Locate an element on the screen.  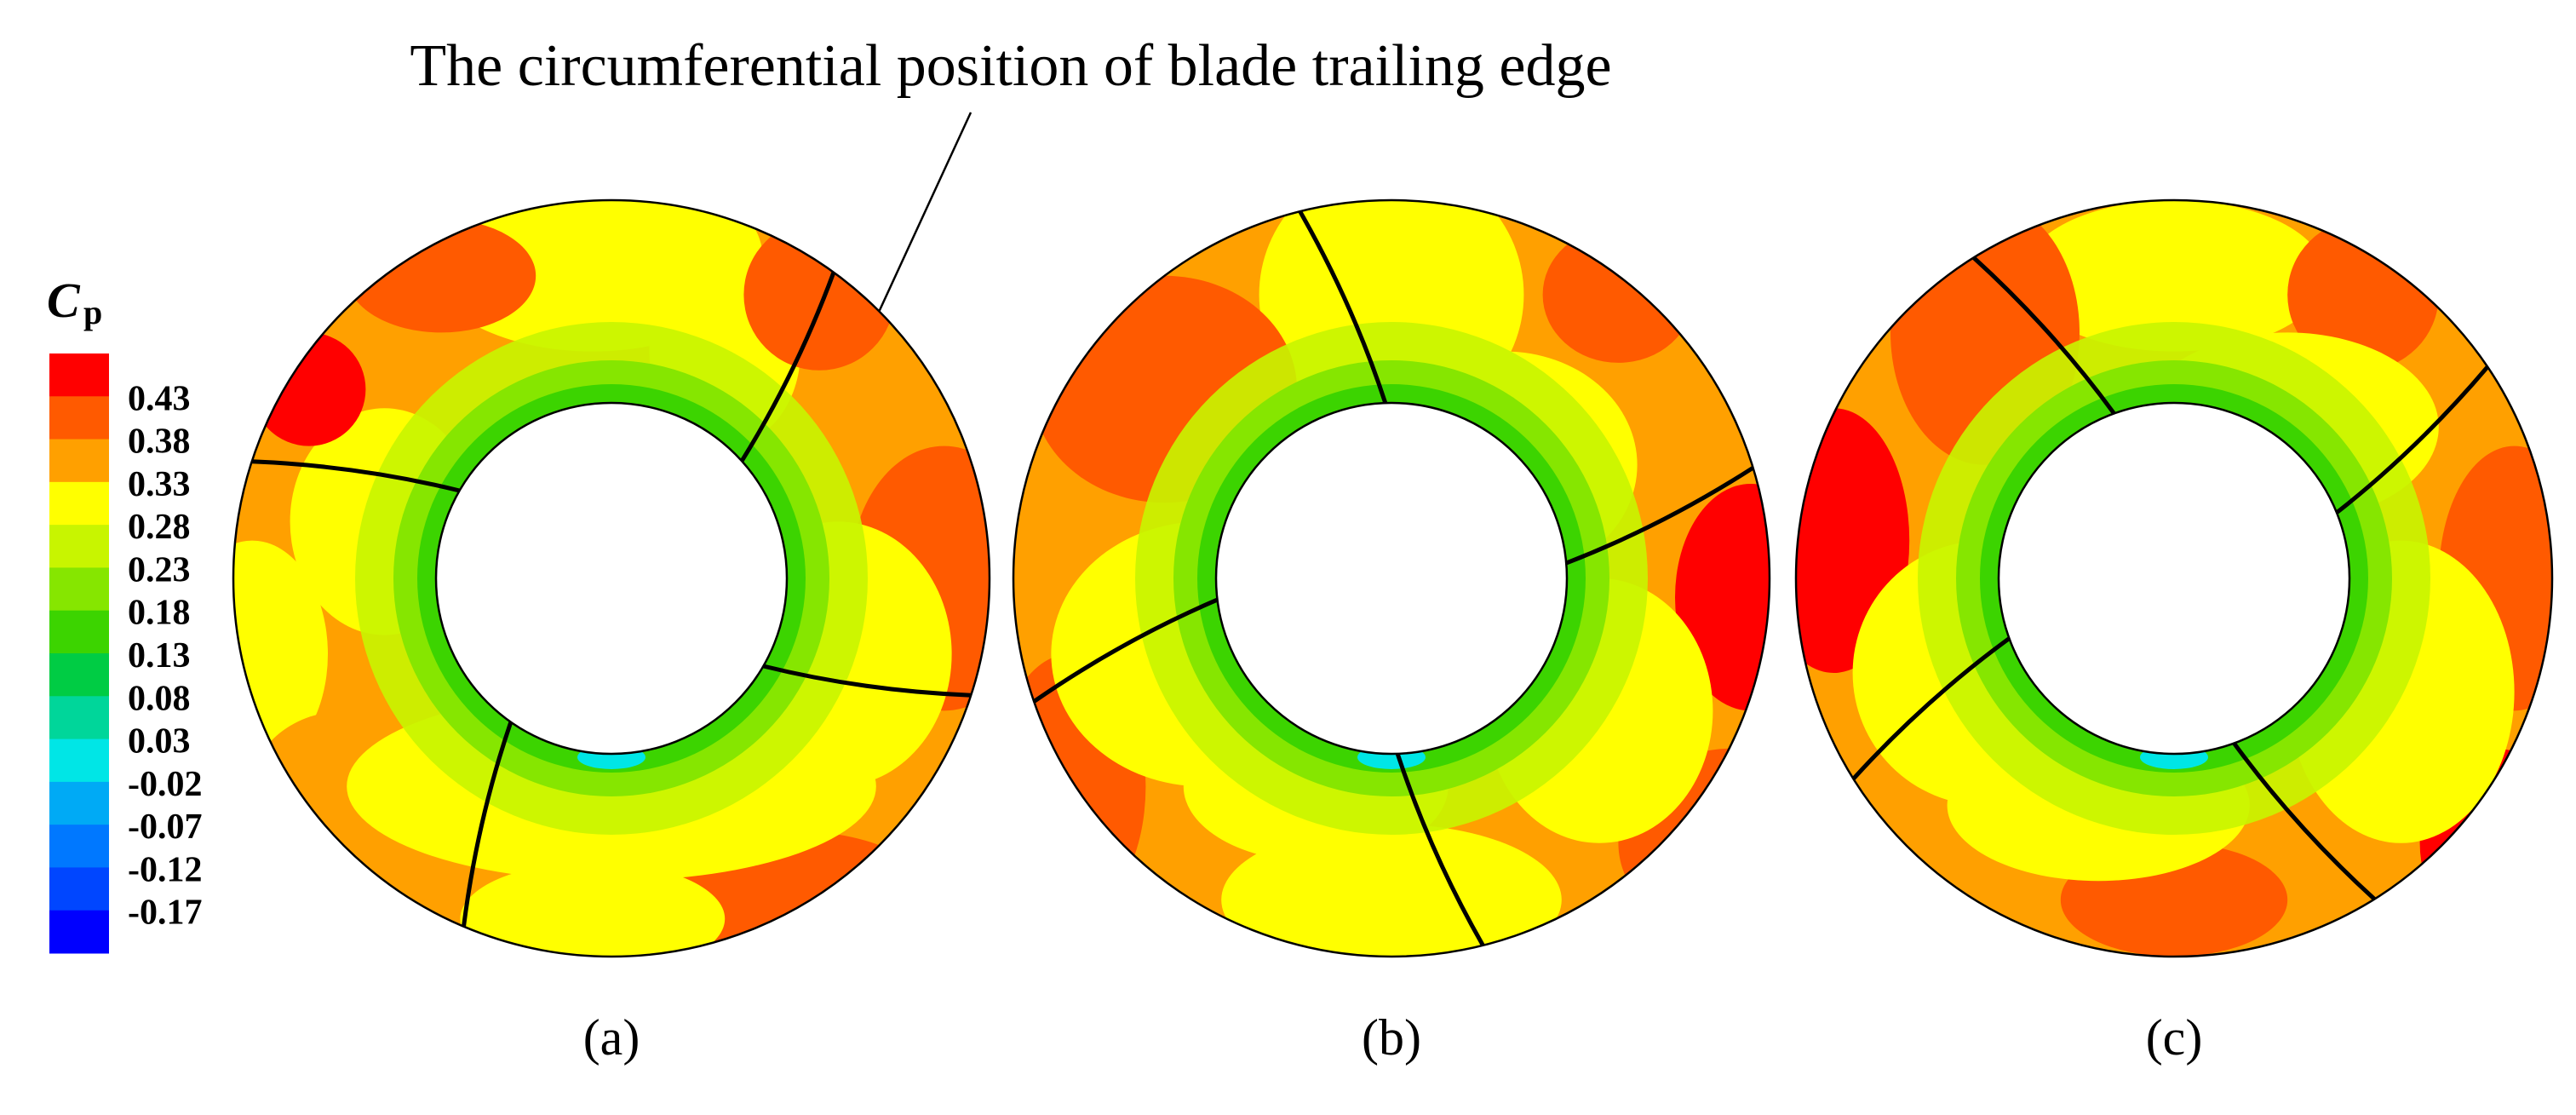
colorbar-title: C is located at coordinates (64, 300).